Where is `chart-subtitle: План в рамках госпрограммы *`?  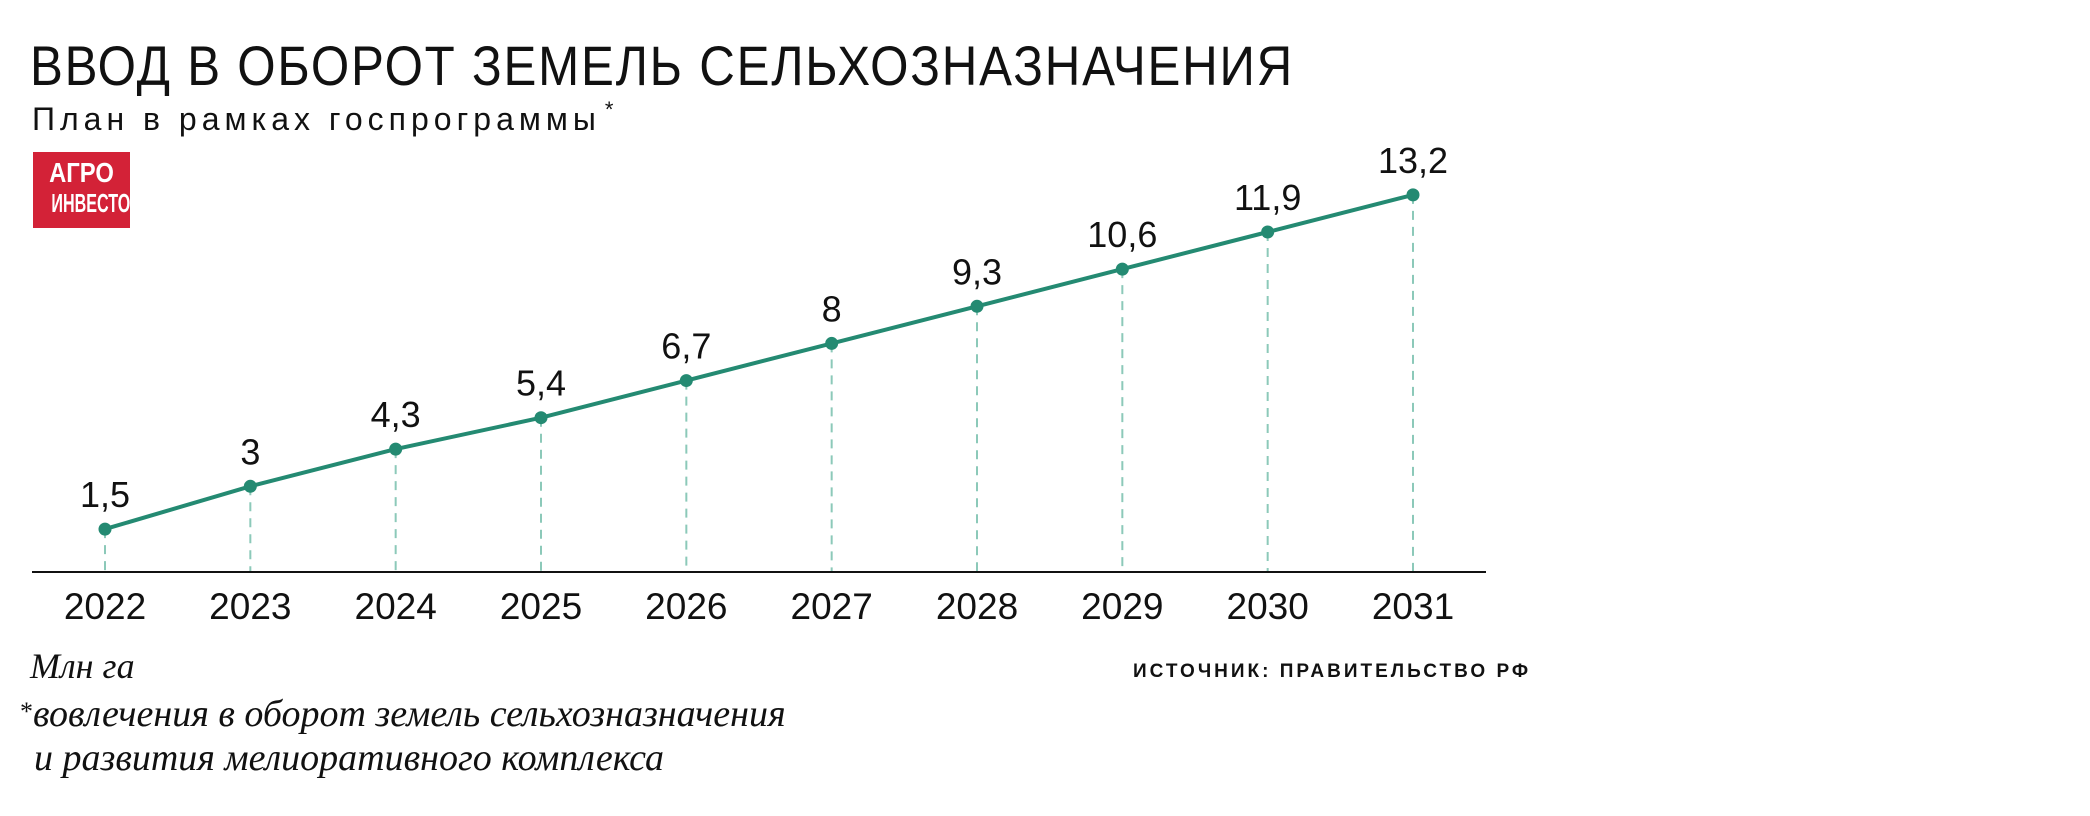 chart-subtitle: План в рамках госпрограммы * is located at coordinates (322, 118).